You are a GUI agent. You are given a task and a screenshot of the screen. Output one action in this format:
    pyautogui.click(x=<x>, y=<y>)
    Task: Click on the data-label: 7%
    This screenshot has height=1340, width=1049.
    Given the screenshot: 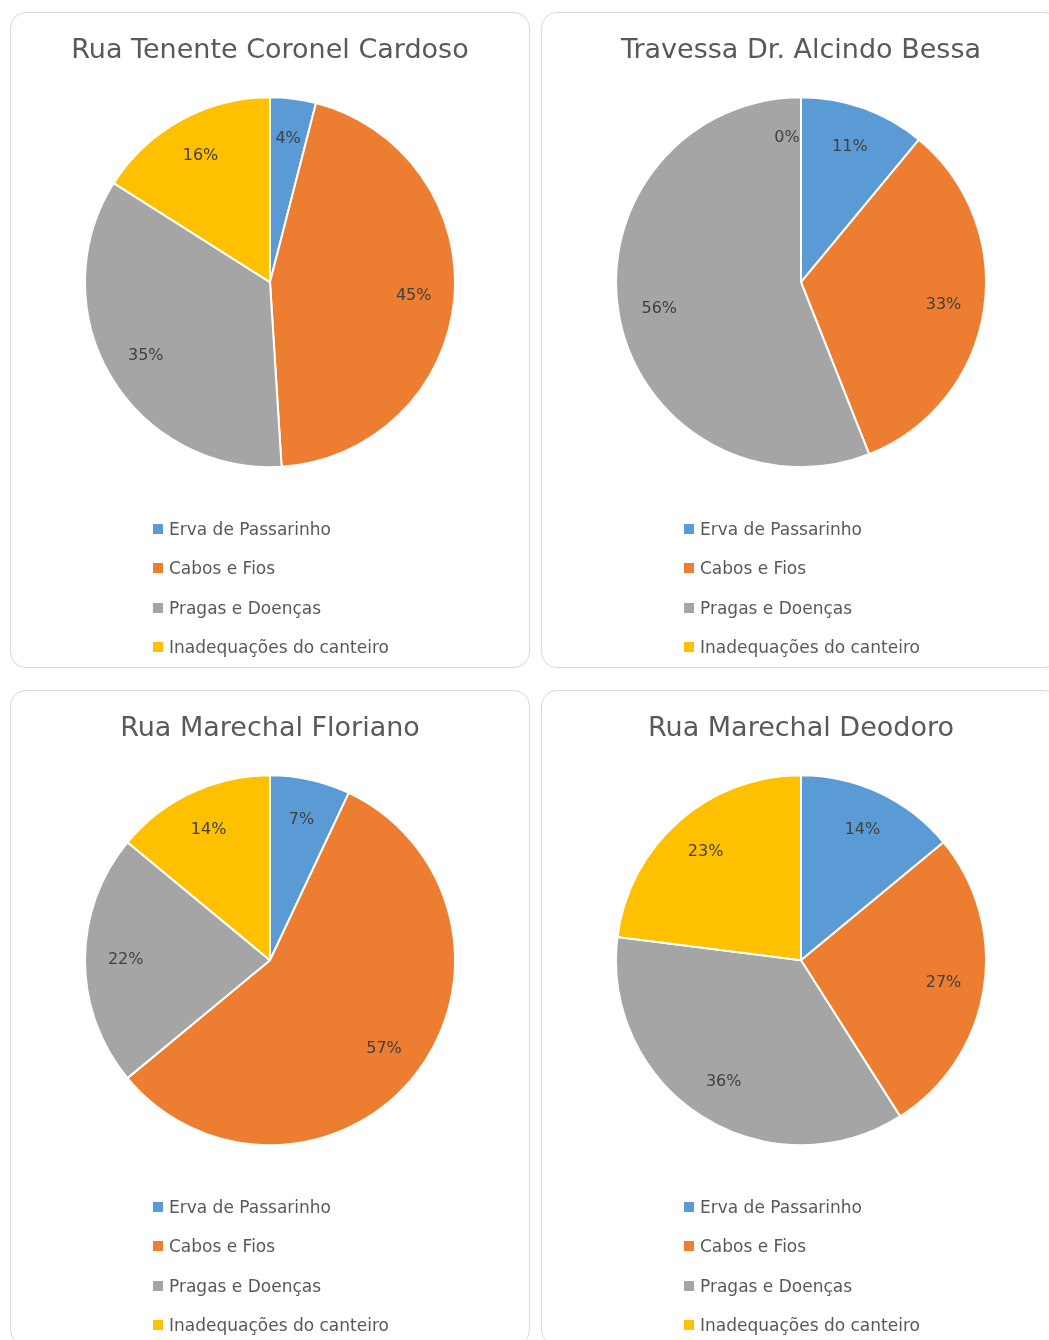 What is the action you would take?
    pyautogui.click(x=301, y=818)
    